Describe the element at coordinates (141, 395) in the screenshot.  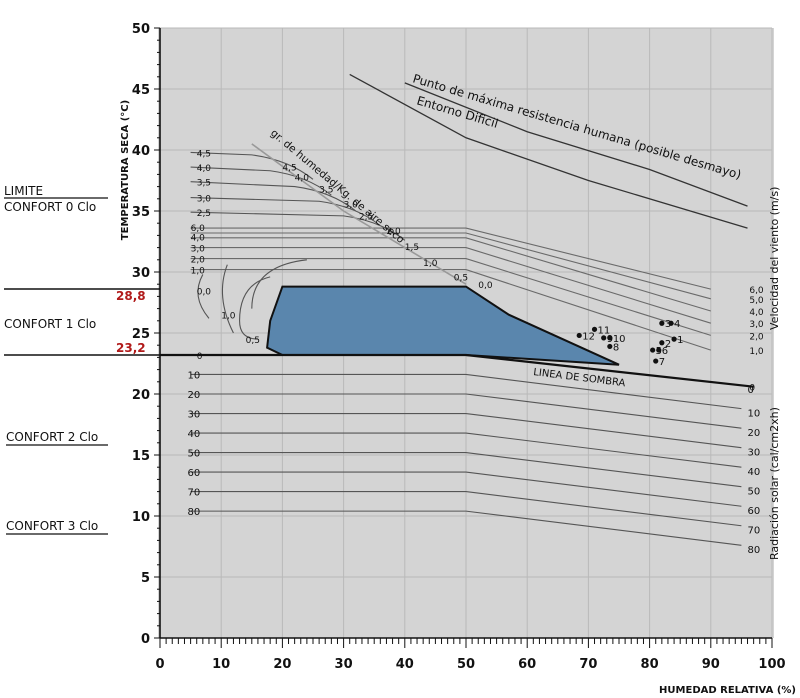
I see `y-tick-label: 20` at that location.